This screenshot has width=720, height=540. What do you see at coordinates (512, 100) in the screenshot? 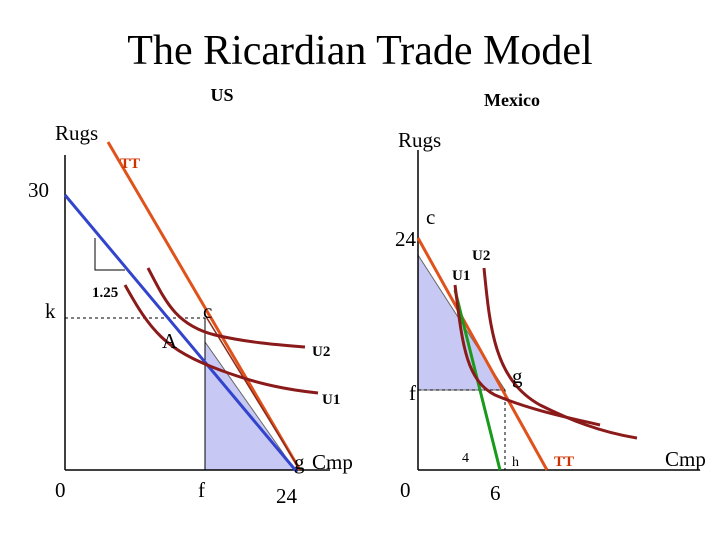
I see `heading: Mexico` at bounding box center [512, 100].